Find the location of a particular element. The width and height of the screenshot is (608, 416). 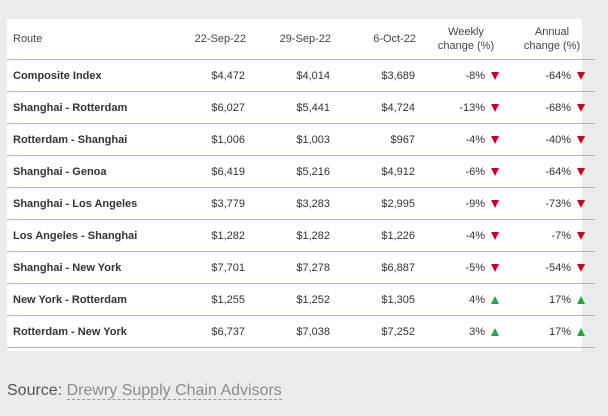

weekly-change-cell: 4% is located at coordinates (466, 299).